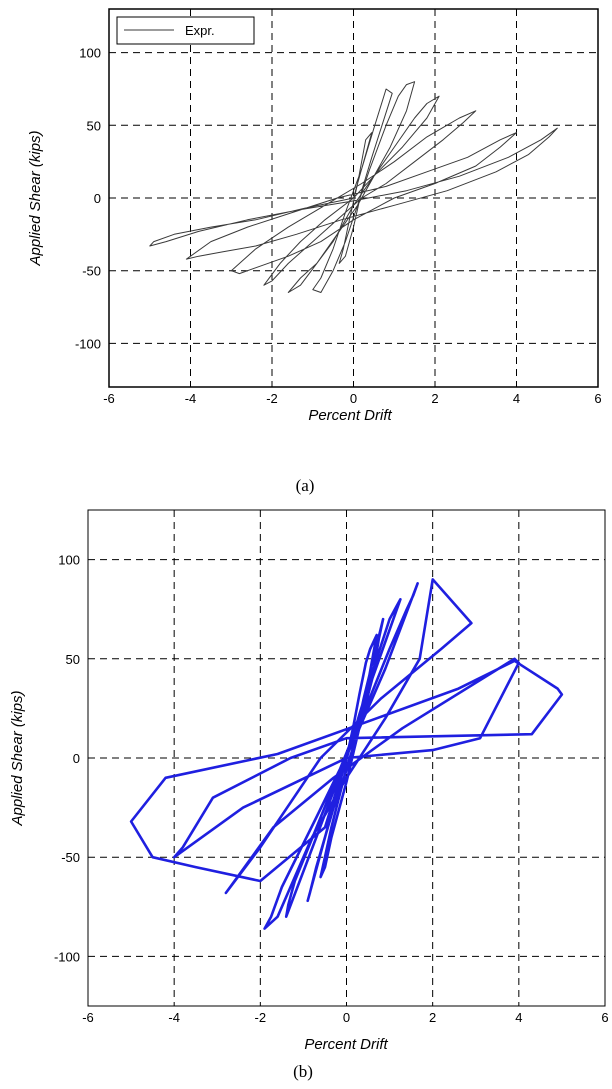 This screenshot has height=1089, width=612. I want to click on x-axis-label-a: Percent Drift, so click(350, 415).